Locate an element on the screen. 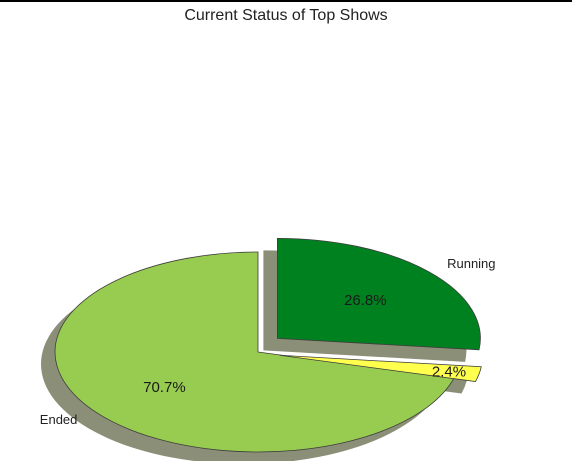 The width and height of the screenshot is (572, 461). pie-slice-running is located at coordinates (379, 294).